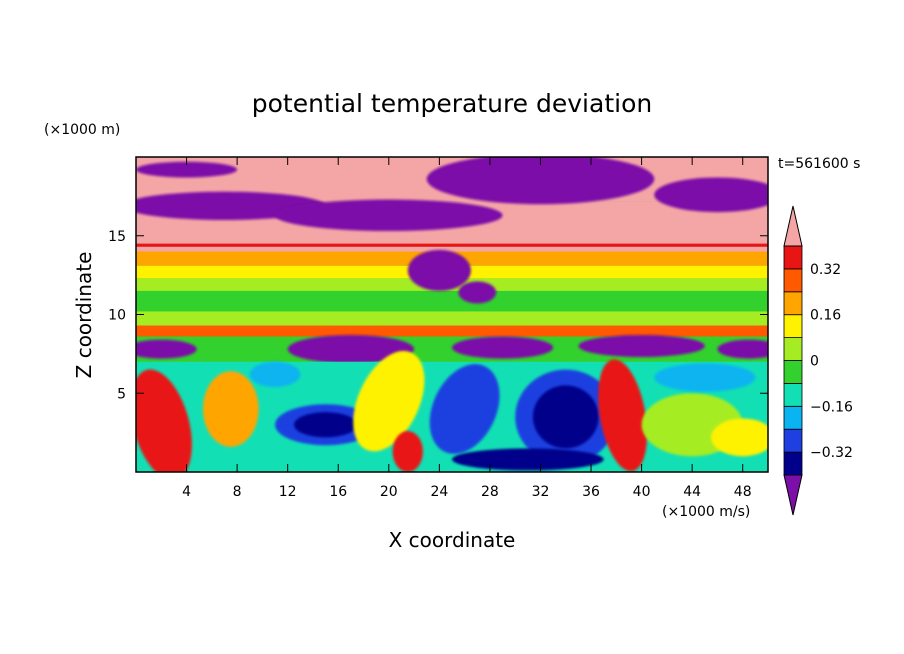 The width and height of the screenshot is (904, 654). I want to click on cool-cell, so click(464, 409).